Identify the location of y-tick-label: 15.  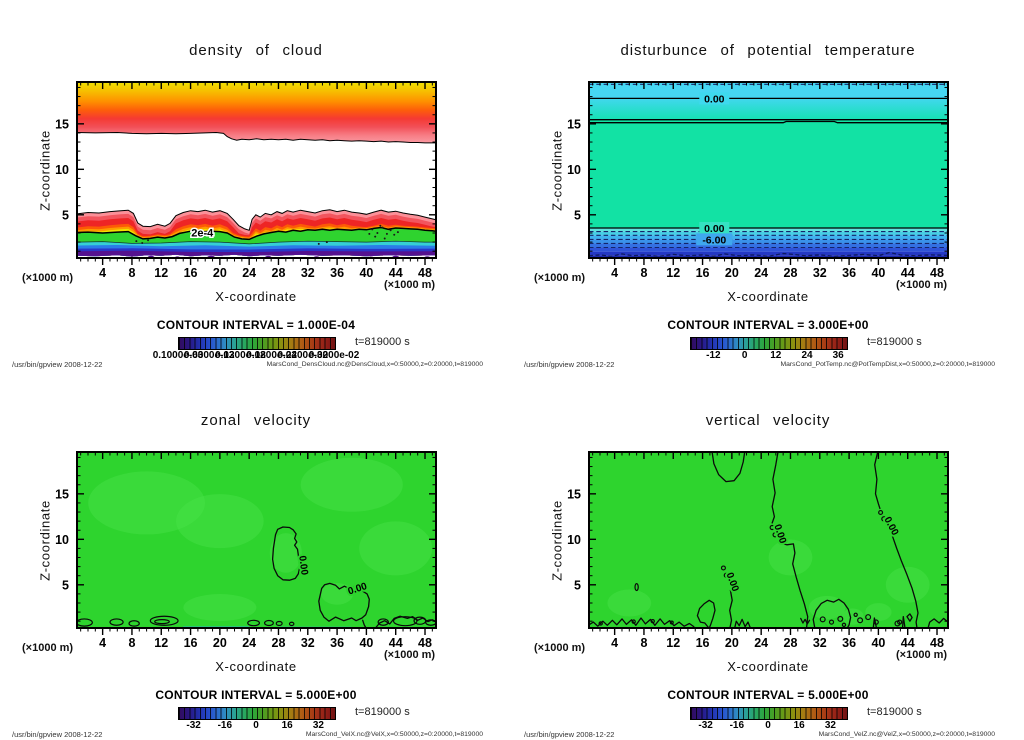
(574, 124).